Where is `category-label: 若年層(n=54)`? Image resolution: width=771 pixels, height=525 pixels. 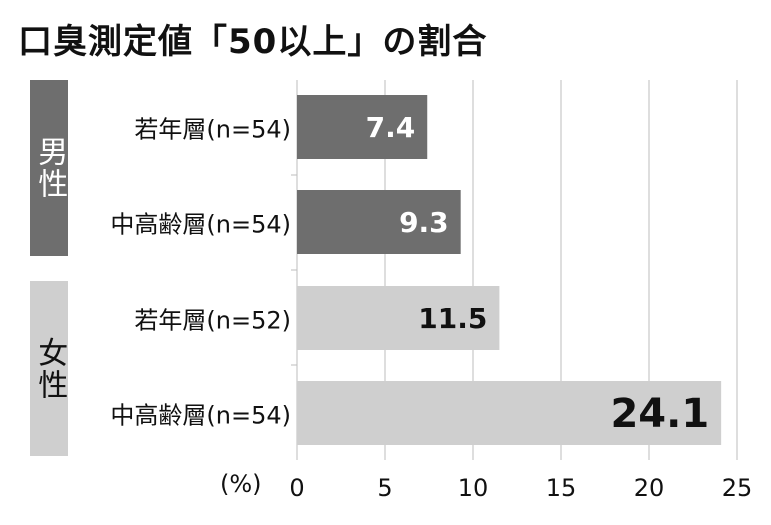
category-label: 若年層(n=54) is located at coordinates (212, 129).